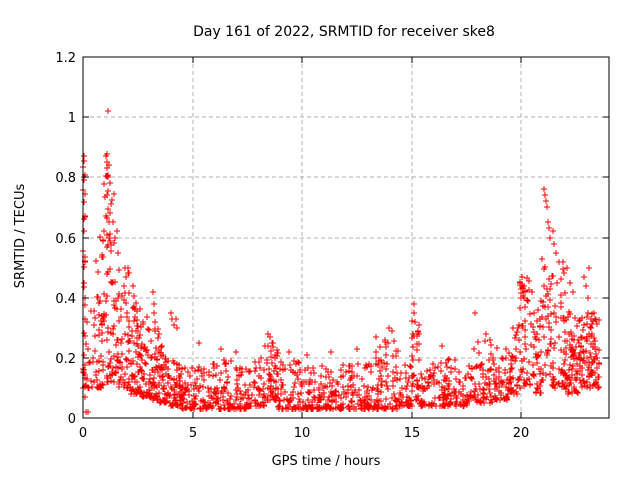  What do you see at coordinates (521, 433) in the screenshot?
I see `x-tick-label: 20` at bounding box center [521, 433].